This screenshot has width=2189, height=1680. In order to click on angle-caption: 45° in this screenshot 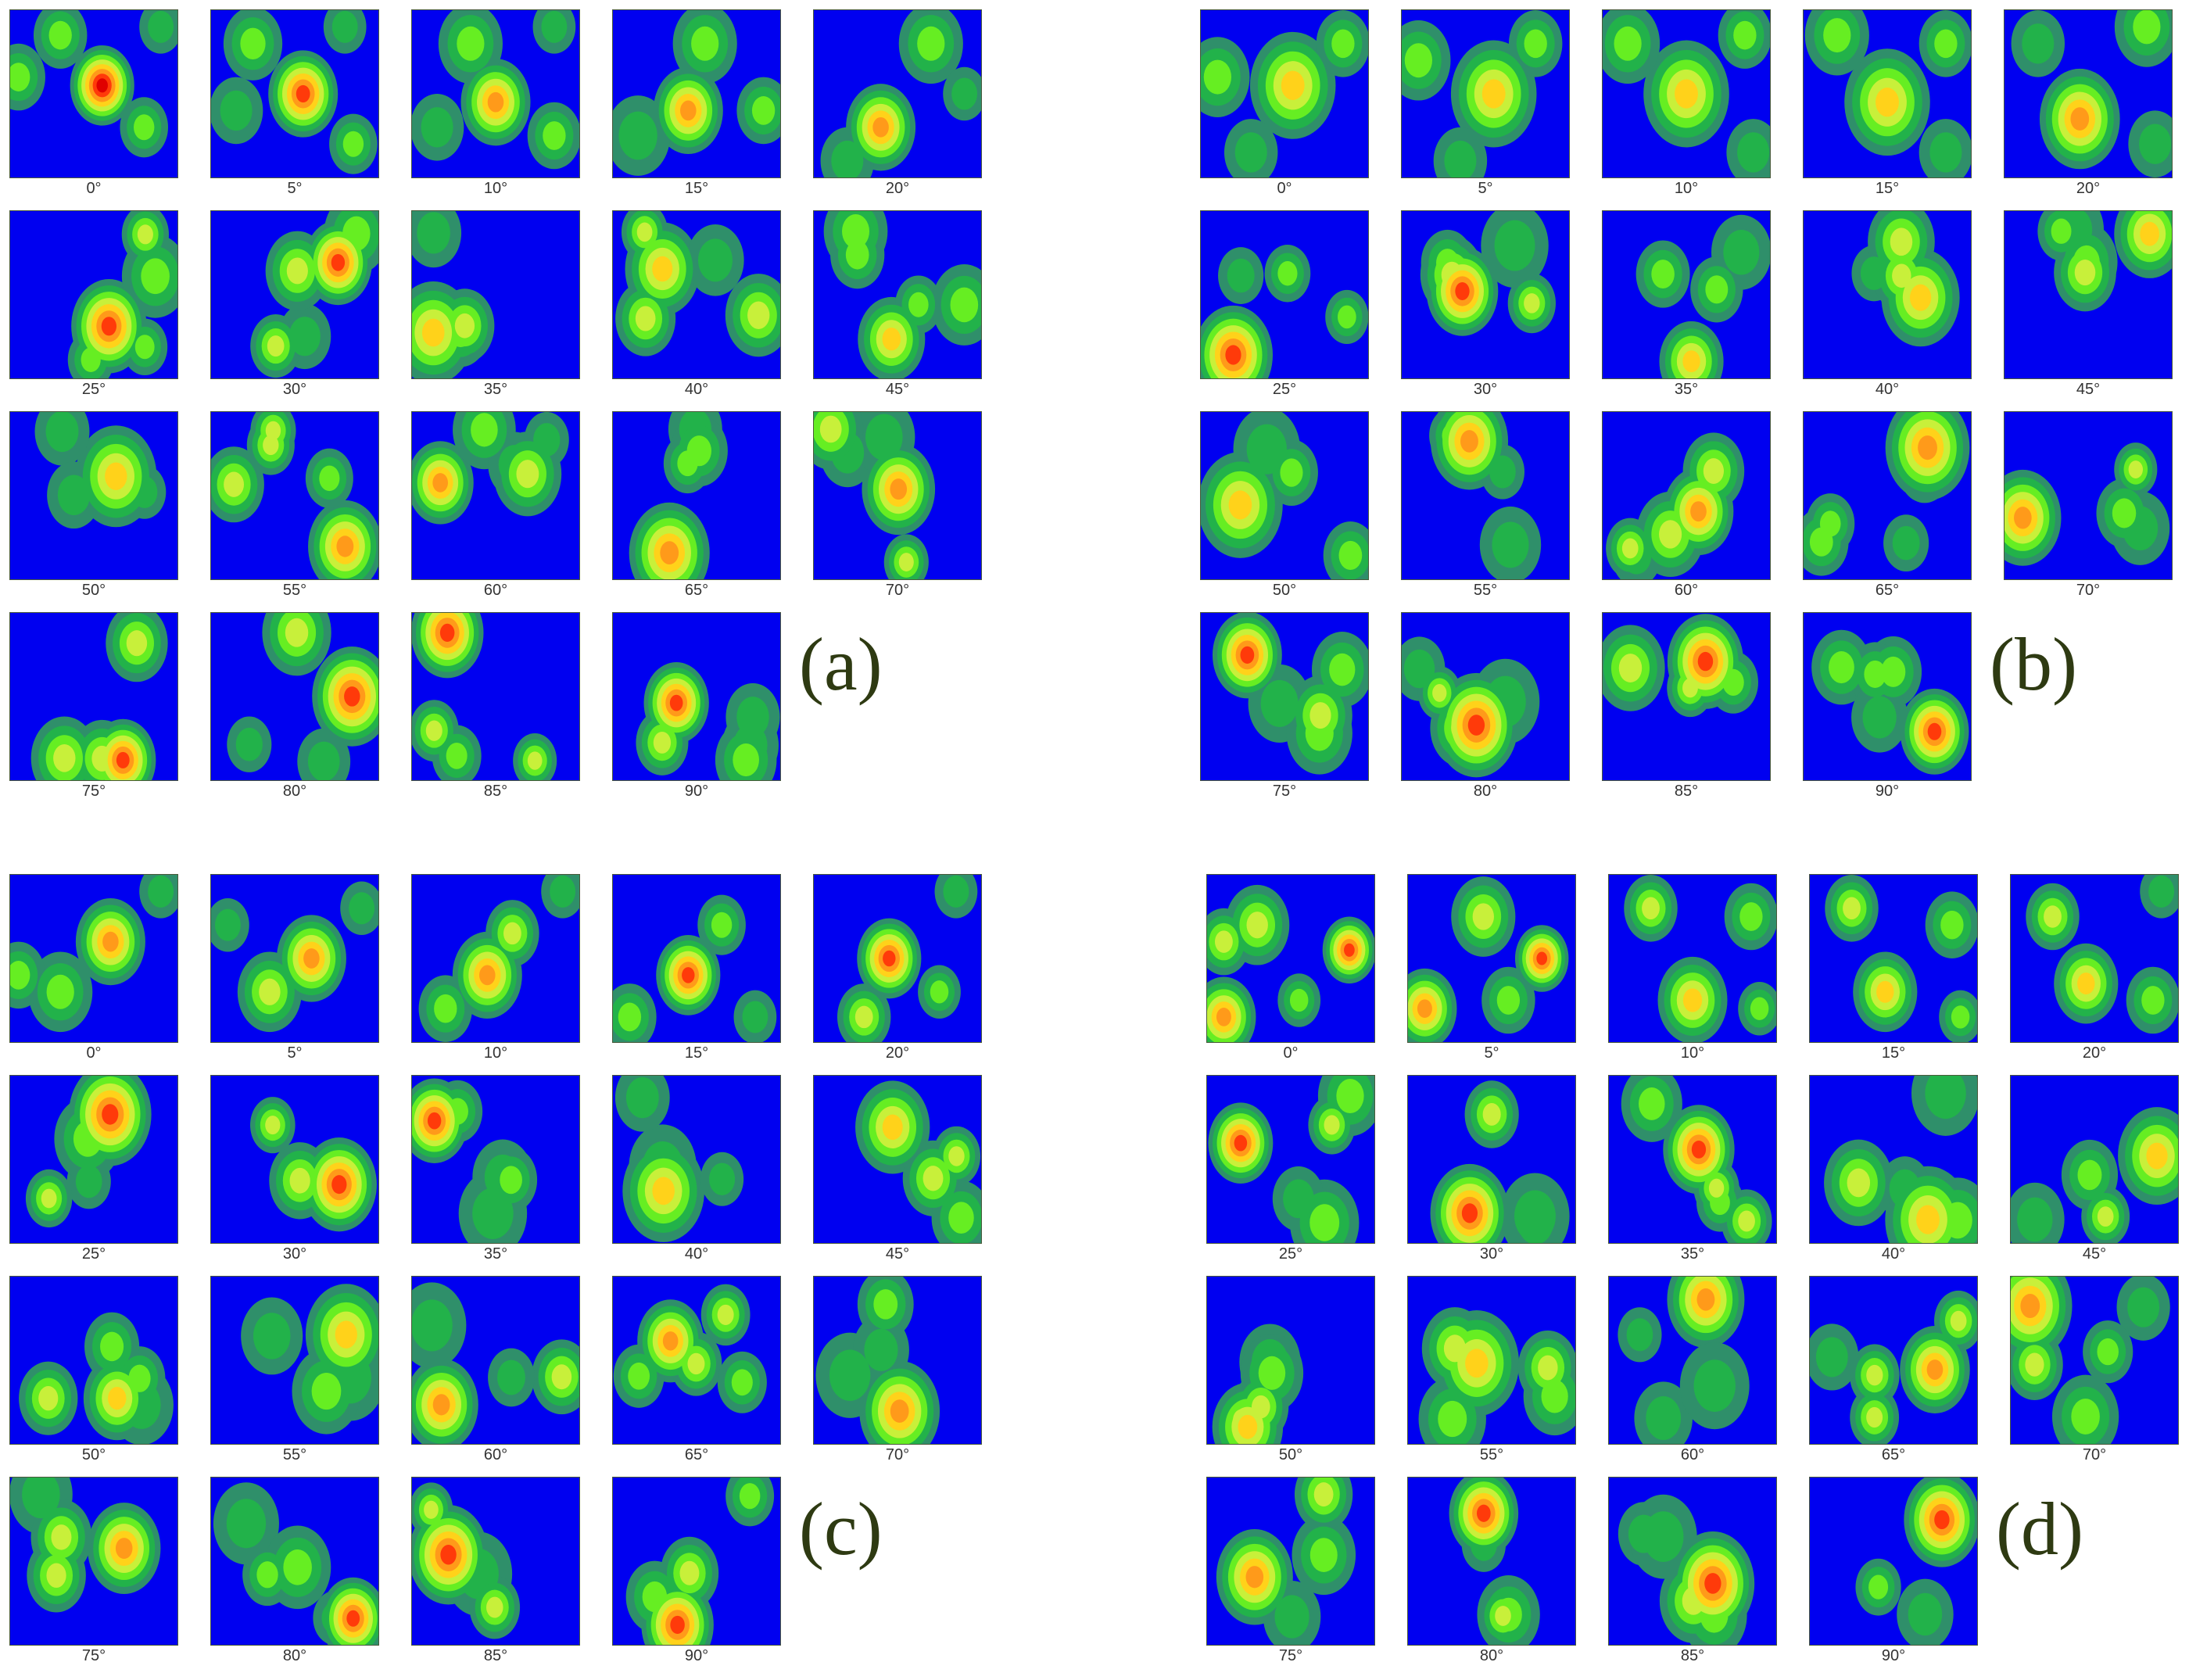, I will do `click(898, 1254)`.